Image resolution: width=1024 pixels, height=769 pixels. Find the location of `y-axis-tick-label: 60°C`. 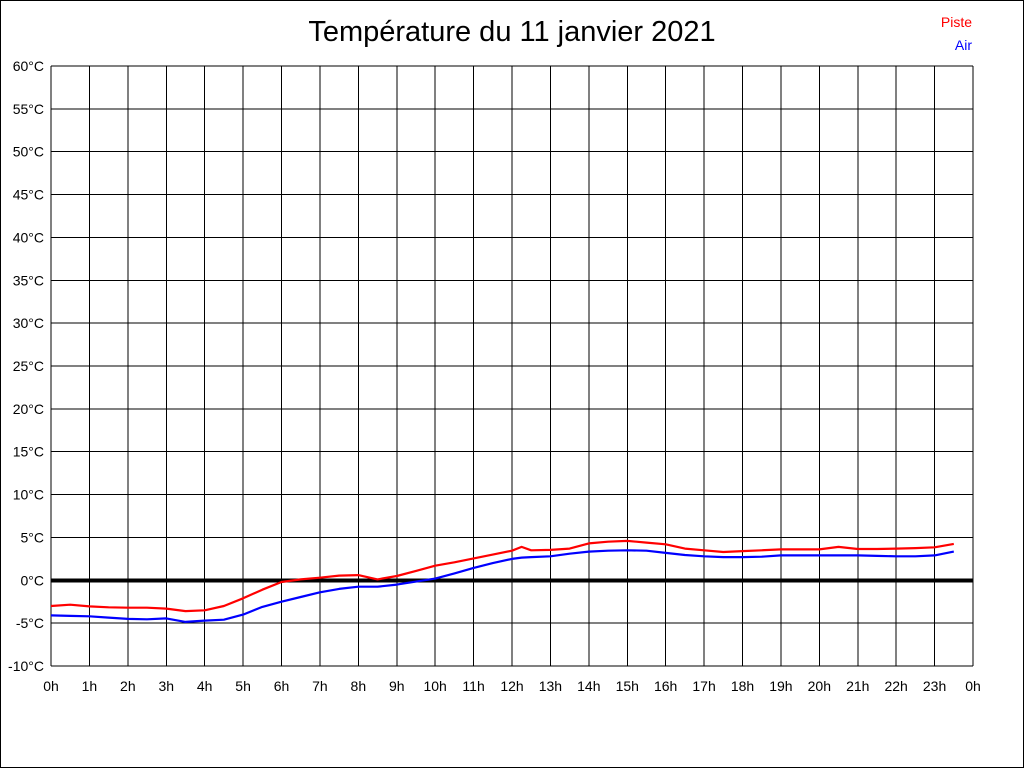

y-axis-tick-label: 60°C is located at coordinates (28, 66).